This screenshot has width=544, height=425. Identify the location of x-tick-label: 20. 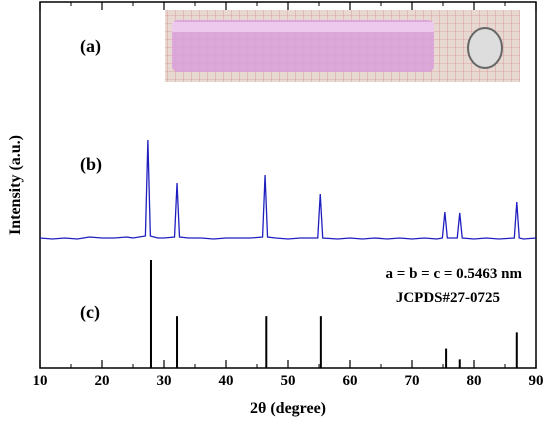
(102, 381).